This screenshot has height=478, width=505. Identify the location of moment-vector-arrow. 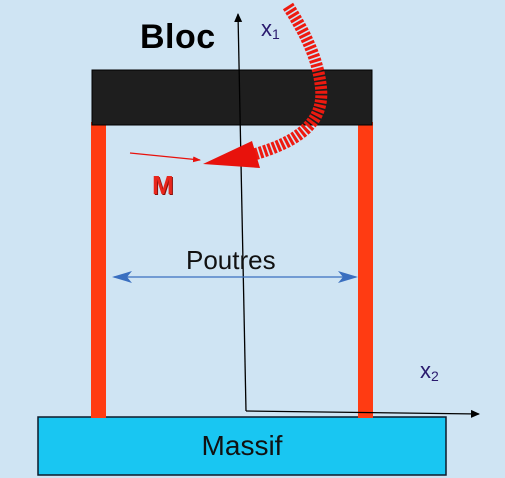
(165, 157).